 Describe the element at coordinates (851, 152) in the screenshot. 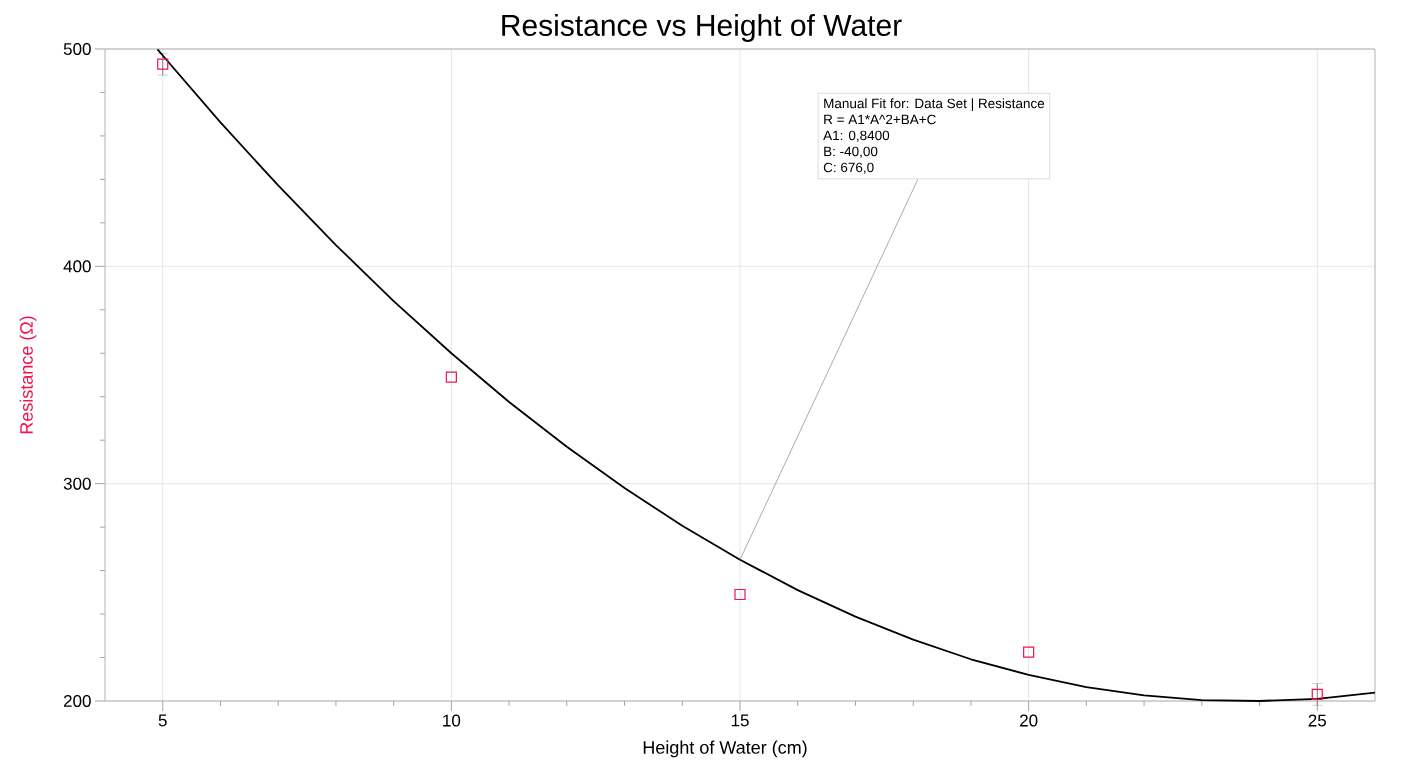

I see `annotation: B: -40,00` at that location.